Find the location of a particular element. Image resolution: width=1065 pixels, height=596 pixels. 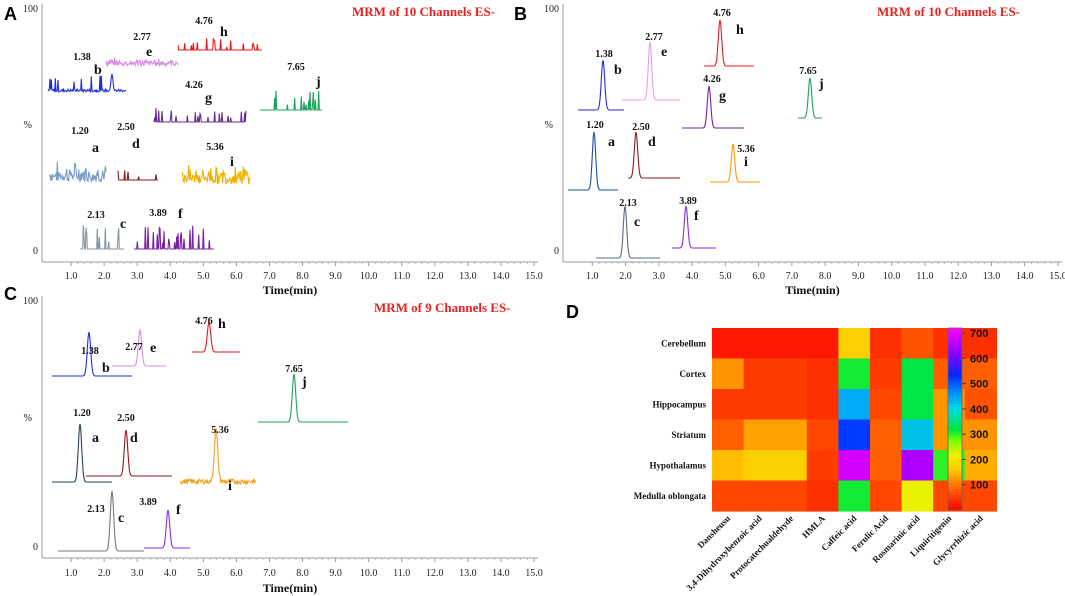

trace-f is located at coordinates (167, 529).